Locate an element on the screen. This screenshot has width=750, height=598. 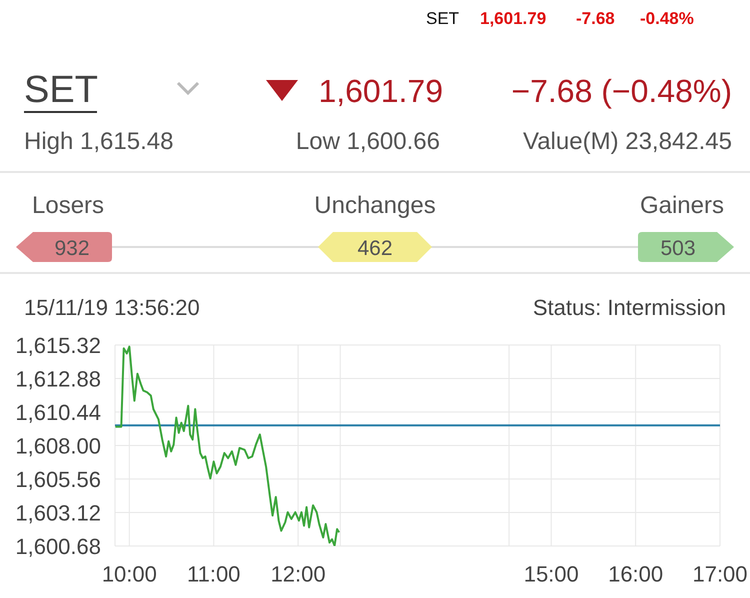
x-tick-label: 17:00 is located at coordinates (720, 574).